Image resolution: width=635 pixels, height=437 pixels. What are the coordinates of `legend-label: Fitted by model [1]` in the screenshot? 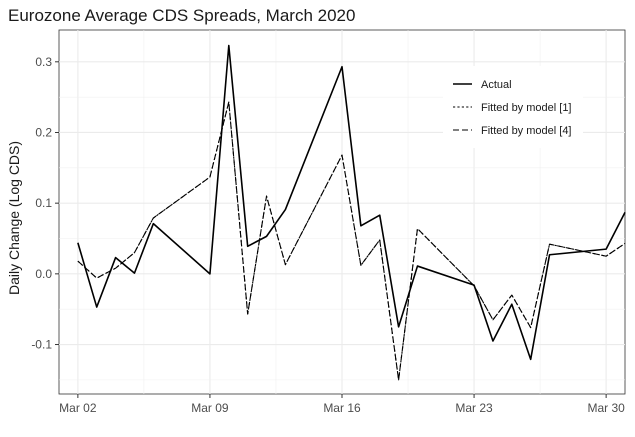 It's located at (526, 108).